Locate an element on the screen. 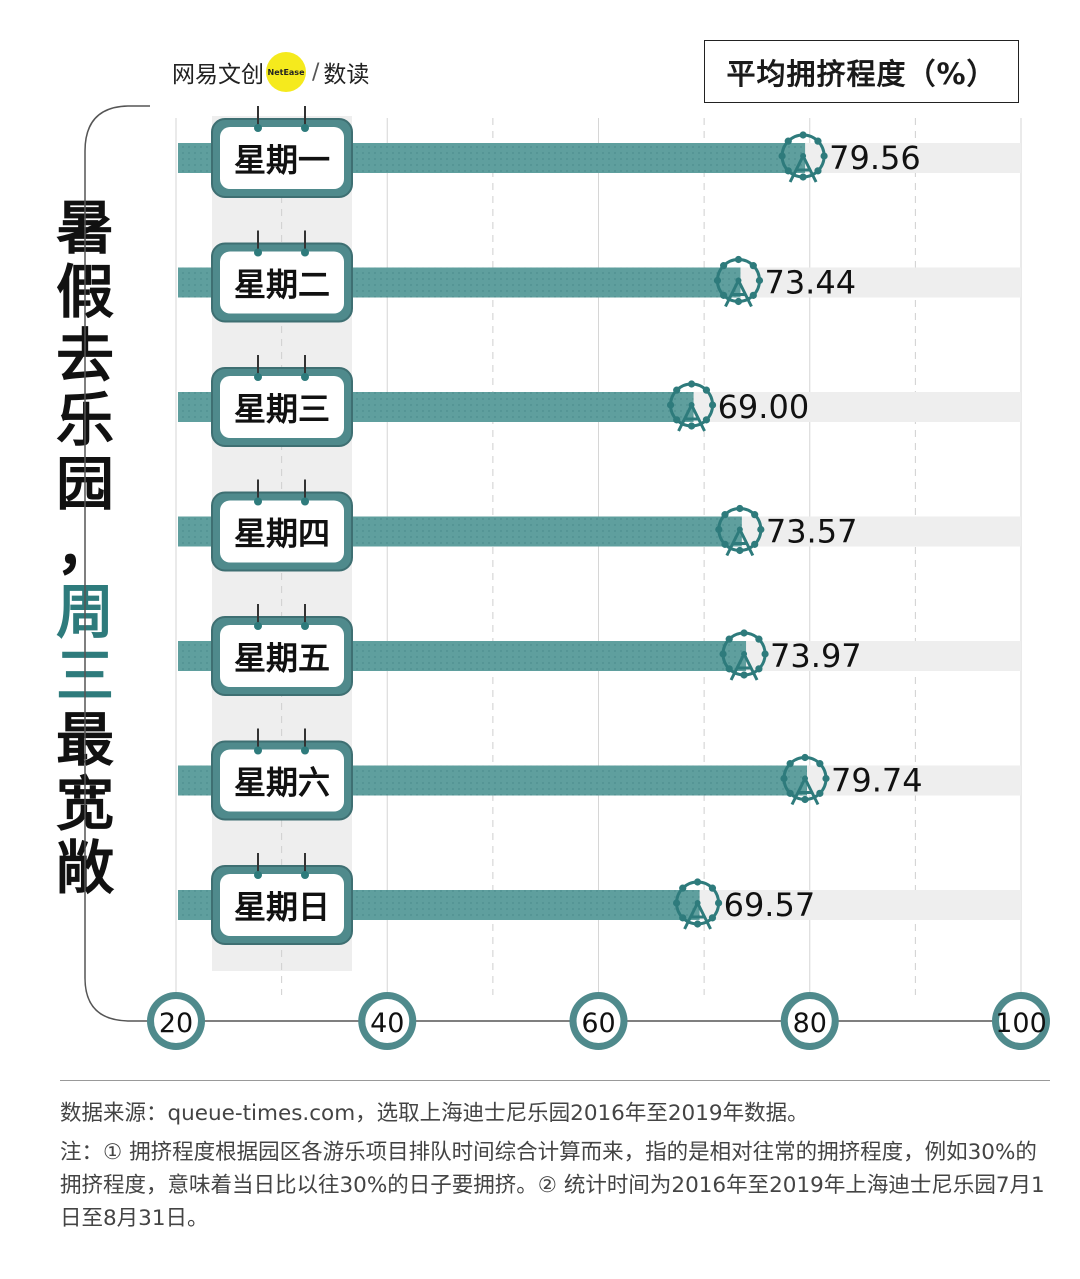 Image resolution: width=1080 pixels, height=1279 pixels. category-tag: 星期一 is located at coordinates (282, 152).